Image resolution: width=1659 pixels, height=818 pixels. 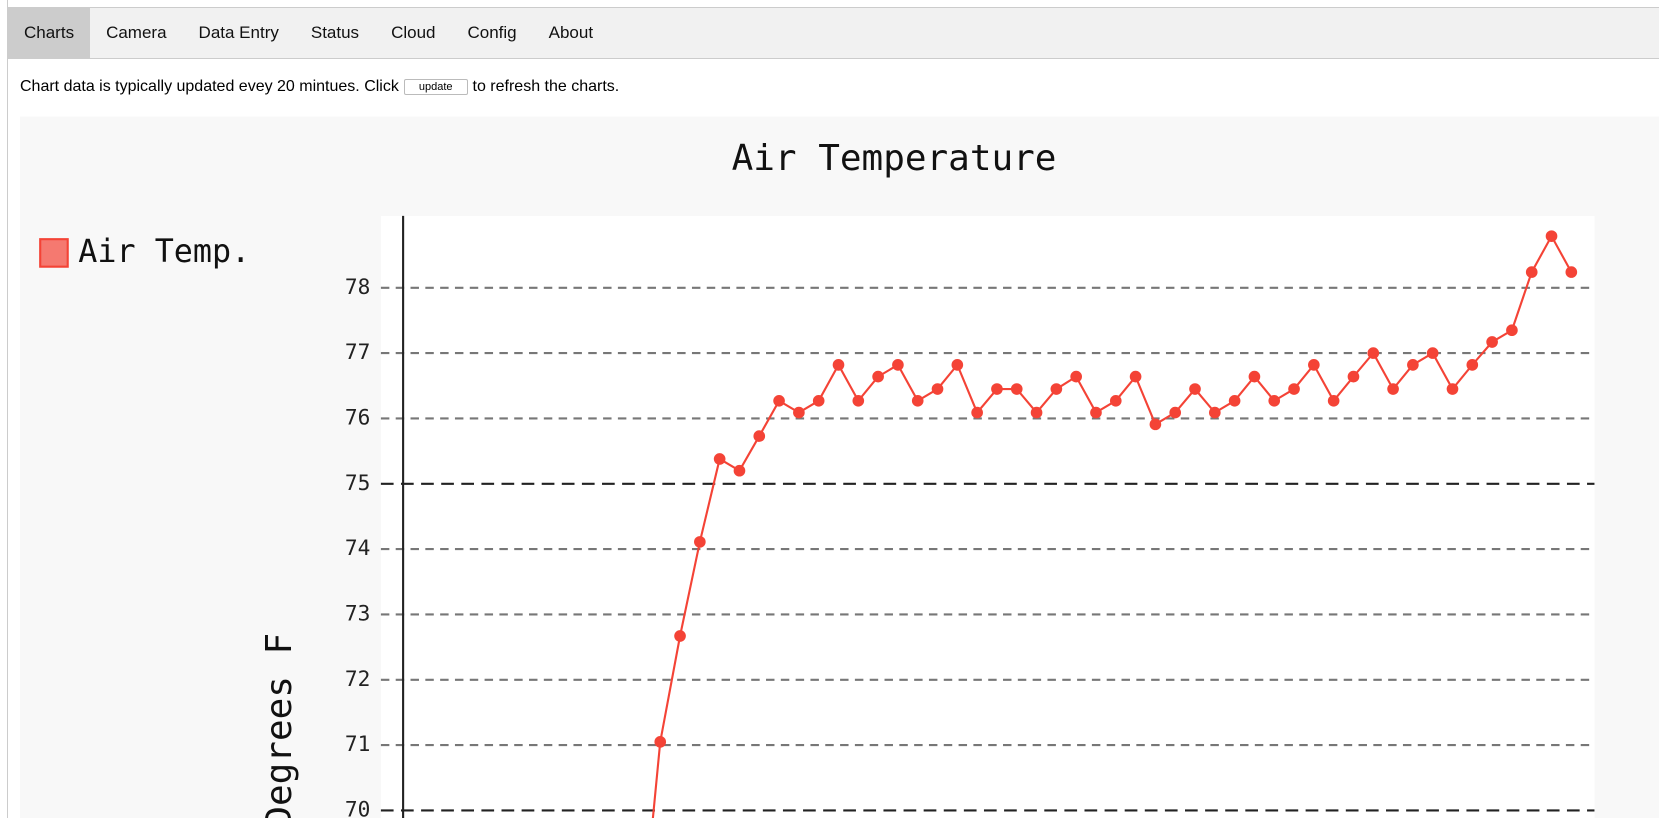 What do you see at coordinates (357, 547) in the screenshot?
I see `y-tick-label: 74` at bounding box center [357, 547].